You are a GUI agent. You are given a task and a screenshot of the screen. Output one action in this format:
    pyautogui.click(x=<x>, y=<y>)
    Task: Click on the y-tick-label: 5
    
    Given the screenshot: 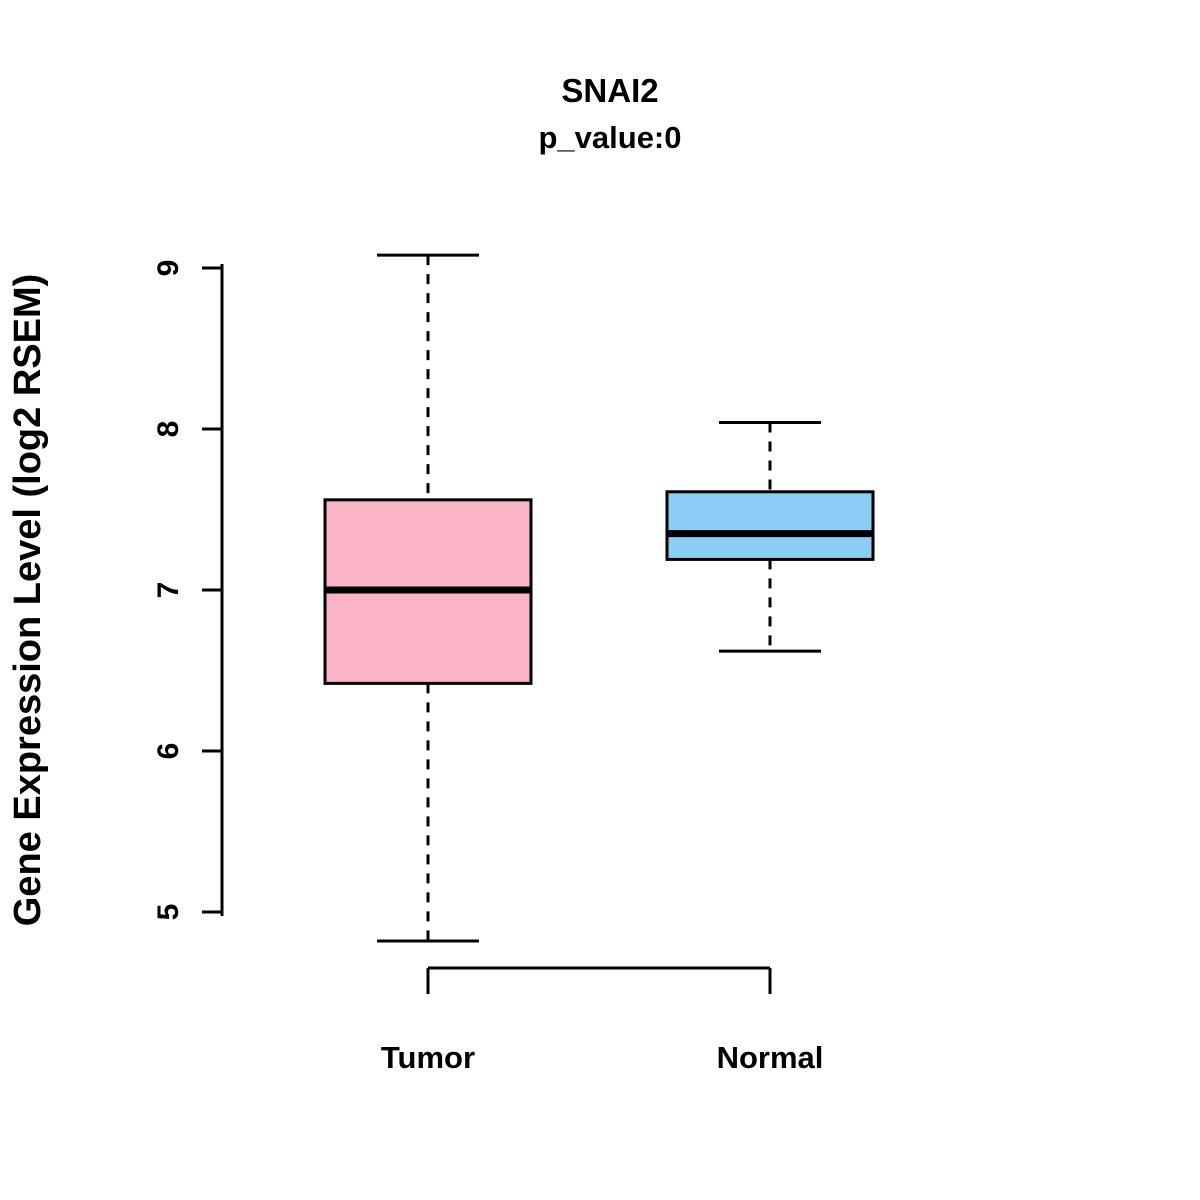 What is the action you would take?
    pyautogui.click(x=168, y=912)
    